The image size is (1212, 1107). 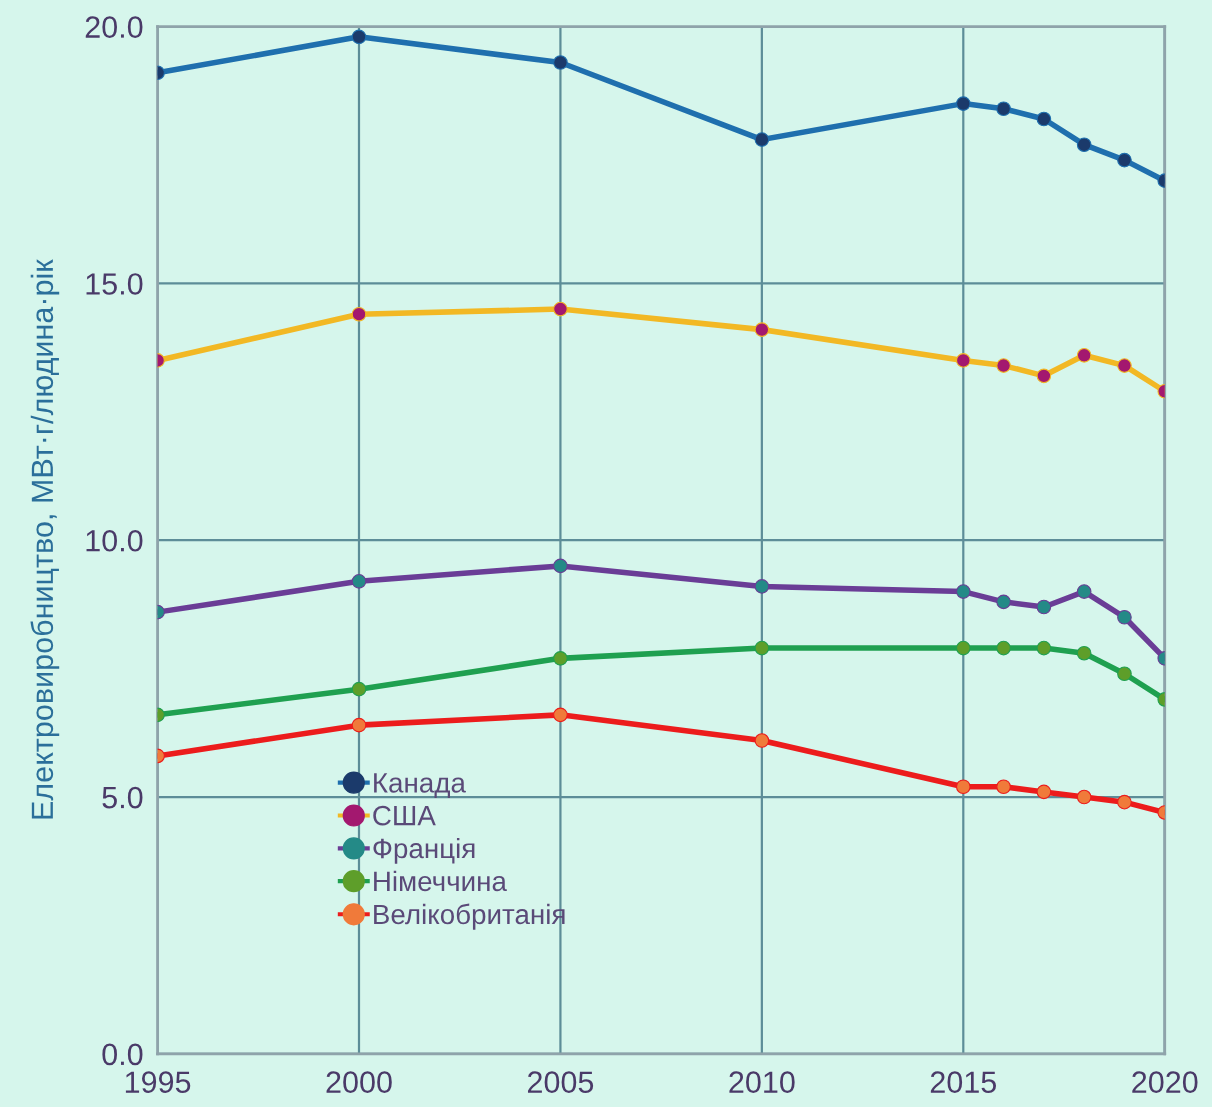 I want to click on y-tick-label: 0.0, so click(x=122, y=1054).